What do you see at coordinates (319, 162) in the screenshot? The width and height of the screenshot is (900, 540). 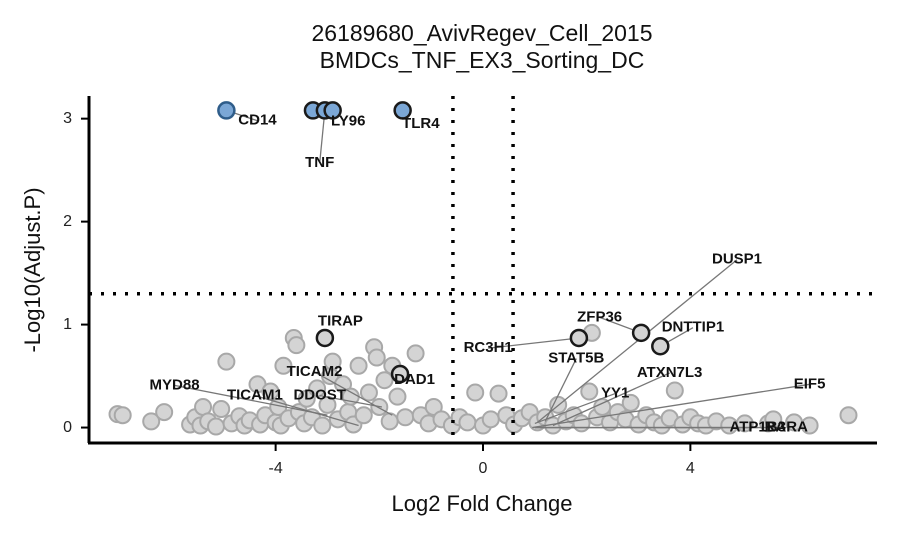 I see `gene-label-tnf: TNF` at bounding box center [319, 162].